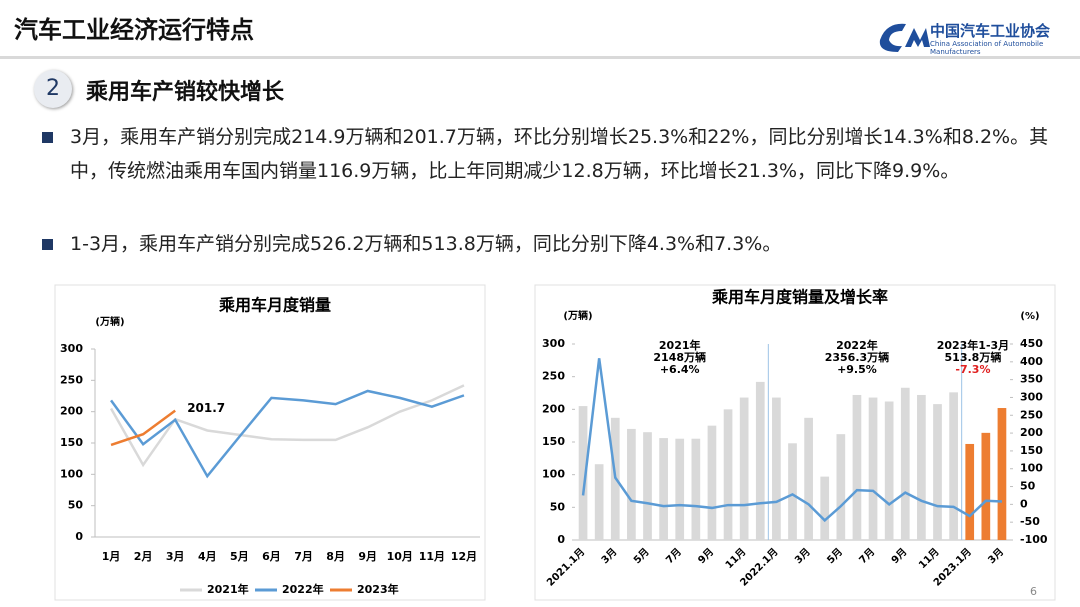  I want to click on annotation: 2356.3万辆, so click(857, 357).